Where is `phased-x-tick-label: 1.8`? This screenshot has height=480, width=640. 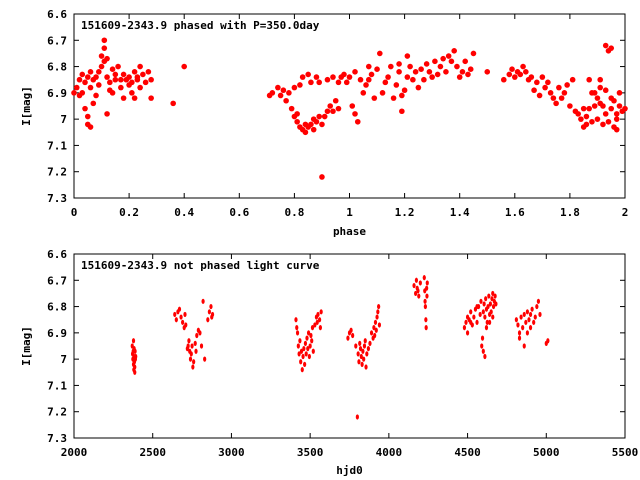 phased-x-tick-label: 1.8 is located at coordinates (570, 212).